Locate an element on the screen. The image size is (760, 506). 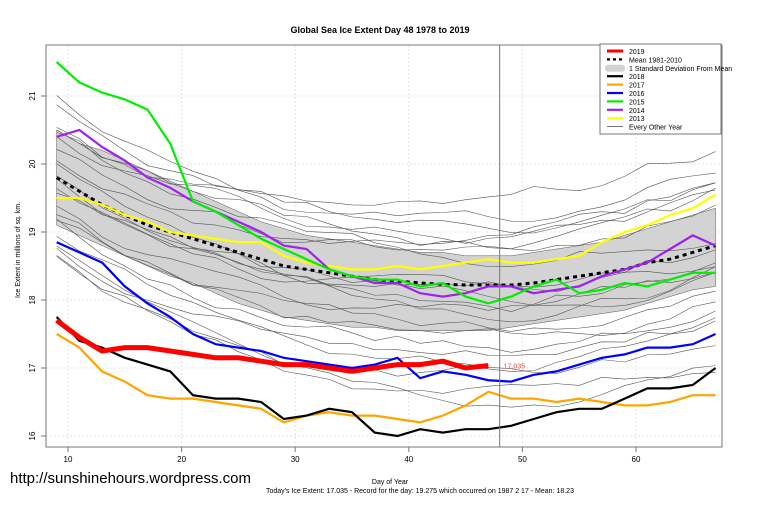
x-tick-label: 50 is located at coordinates (522, 459).